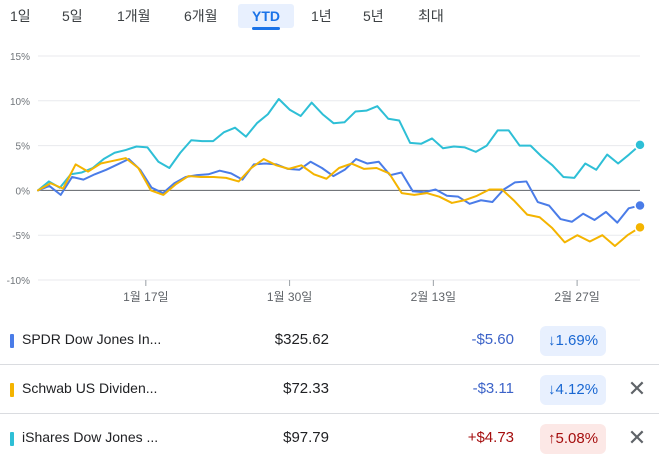 The image size is (659, 464). What do you see at coordinates (306, 388) in the screenshot?
I see `security-price: $72.33` at bounding box center [306, 388].